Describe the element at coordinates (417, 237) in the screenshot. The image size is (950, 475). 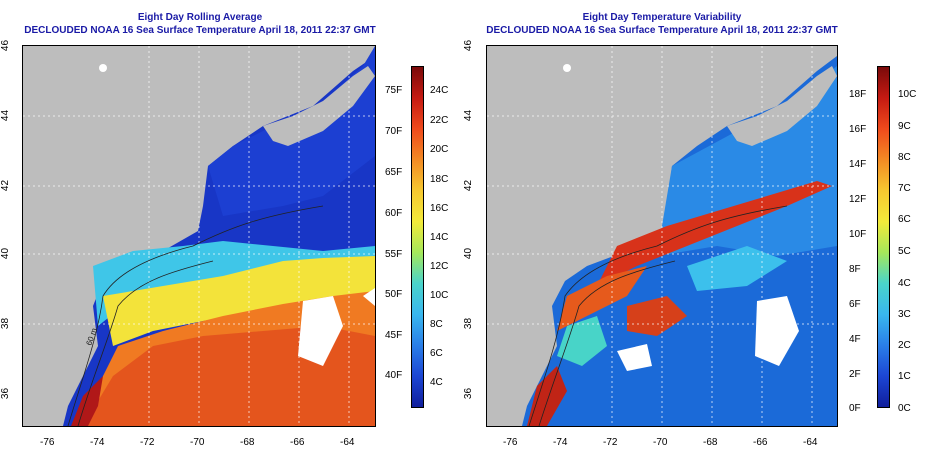
I see `left-colorbar` at that location.